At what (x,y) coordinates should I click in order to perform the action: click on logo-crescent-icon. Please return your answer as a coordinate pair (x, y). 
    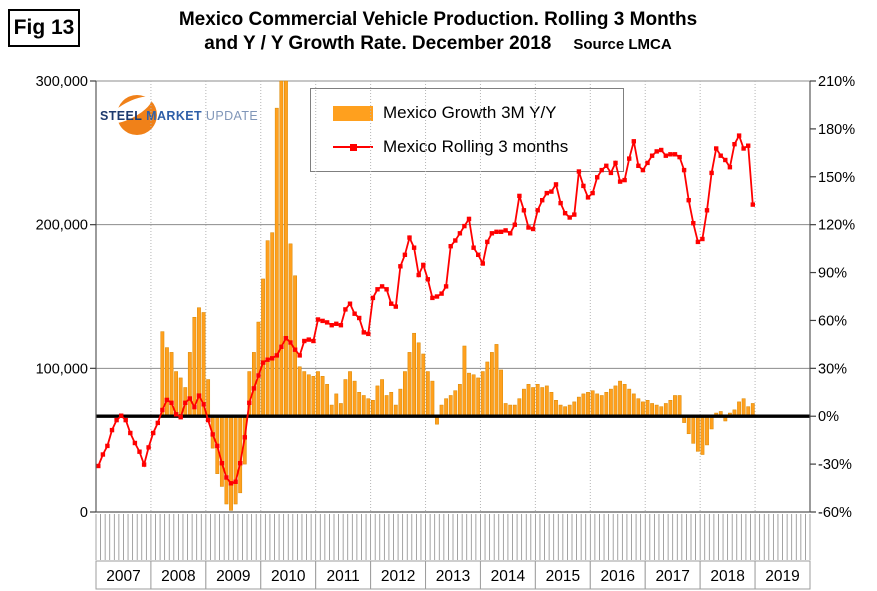
    Looking at the image, I should click on (135, 115).